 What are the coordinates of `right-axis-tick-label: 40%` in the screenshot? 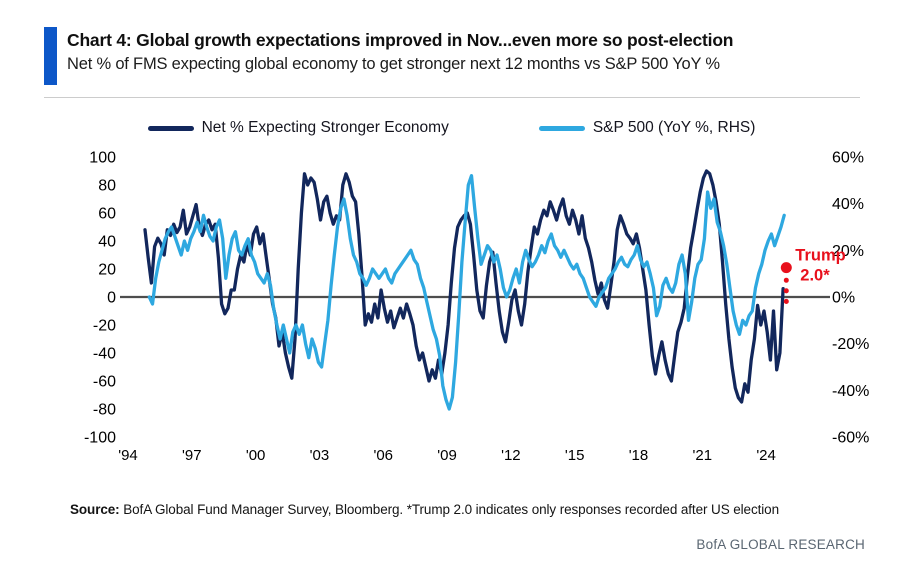 It's located at (848, 204).